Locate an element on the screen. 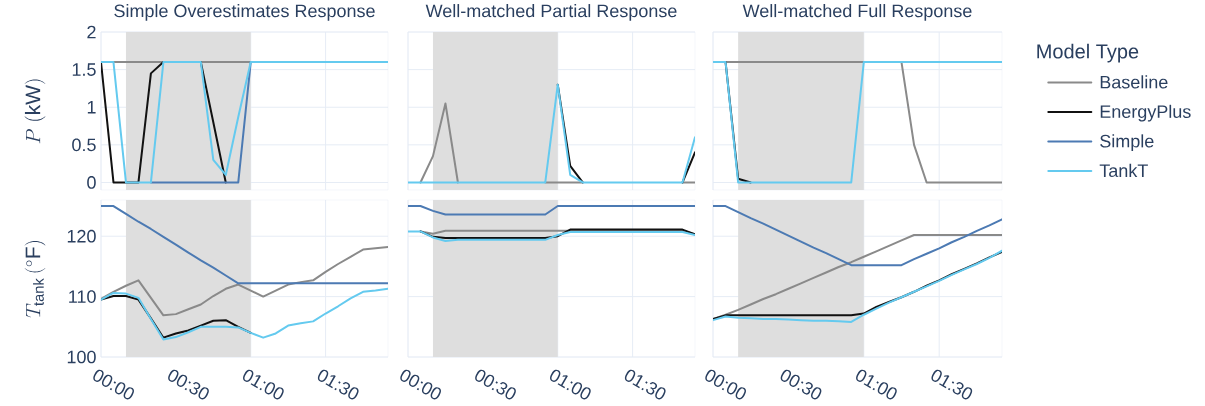 Image resolution: width=1205 pixels, height=406 pixels. legend-label: EnergyPlus is located at coordinates (1145, 113).